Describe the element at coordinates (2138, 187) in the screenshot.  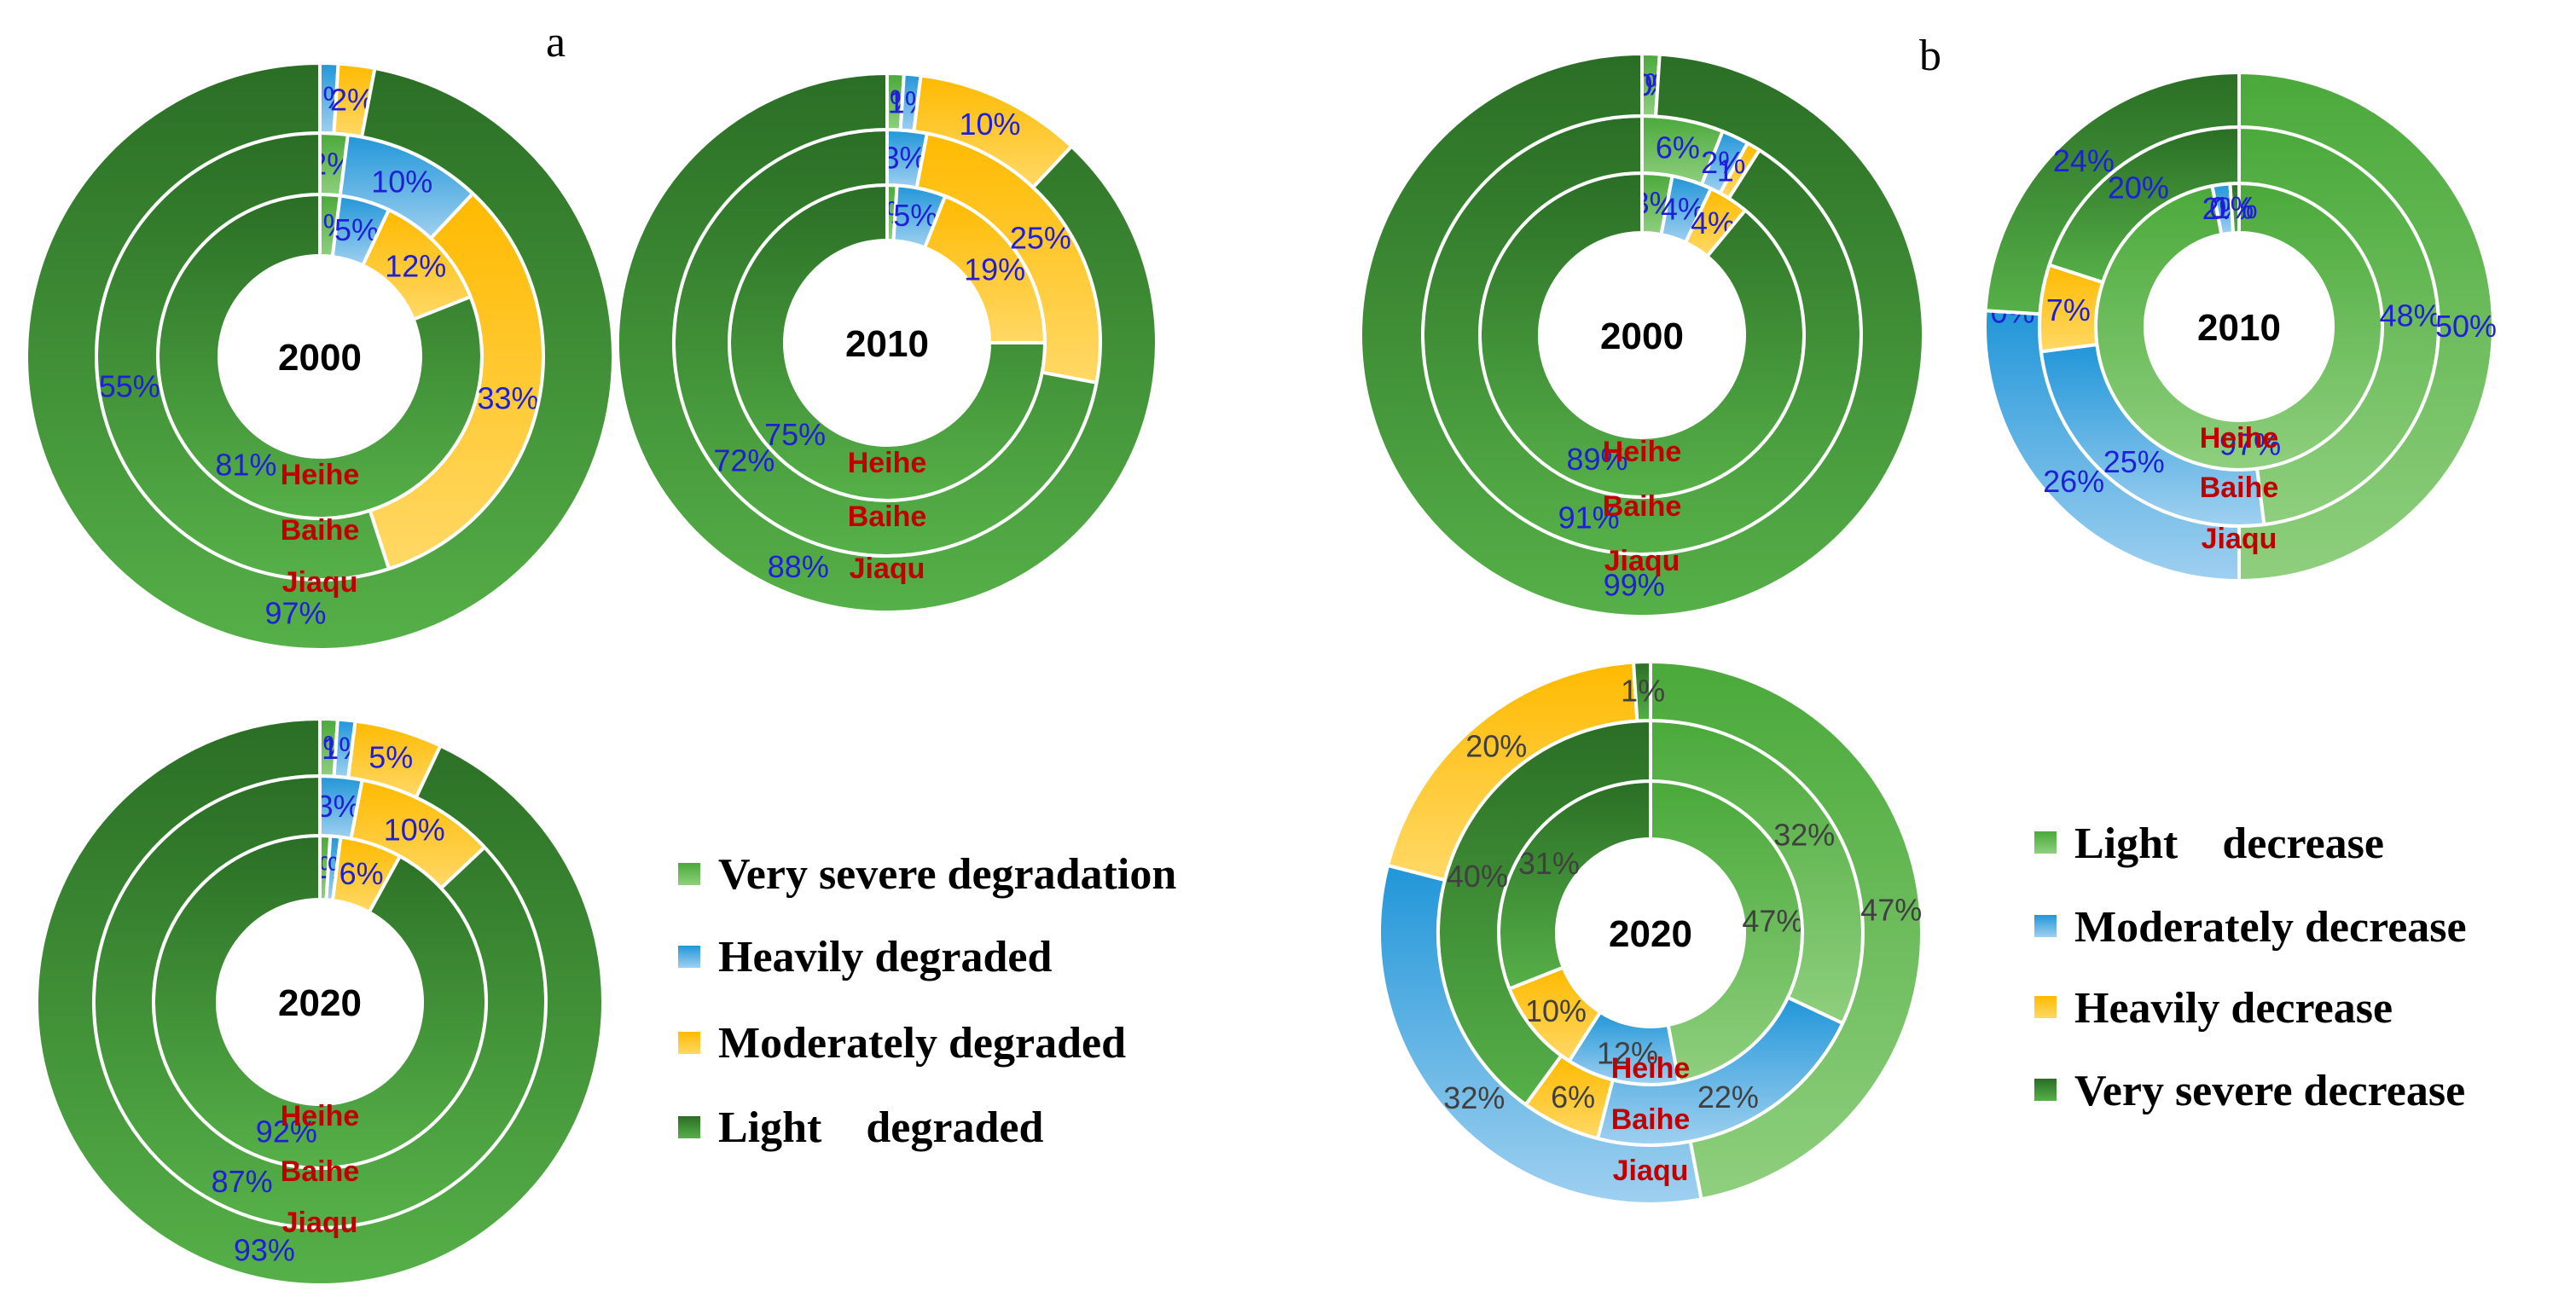
I see `pct-label-baihe-3: 20%` at that location.